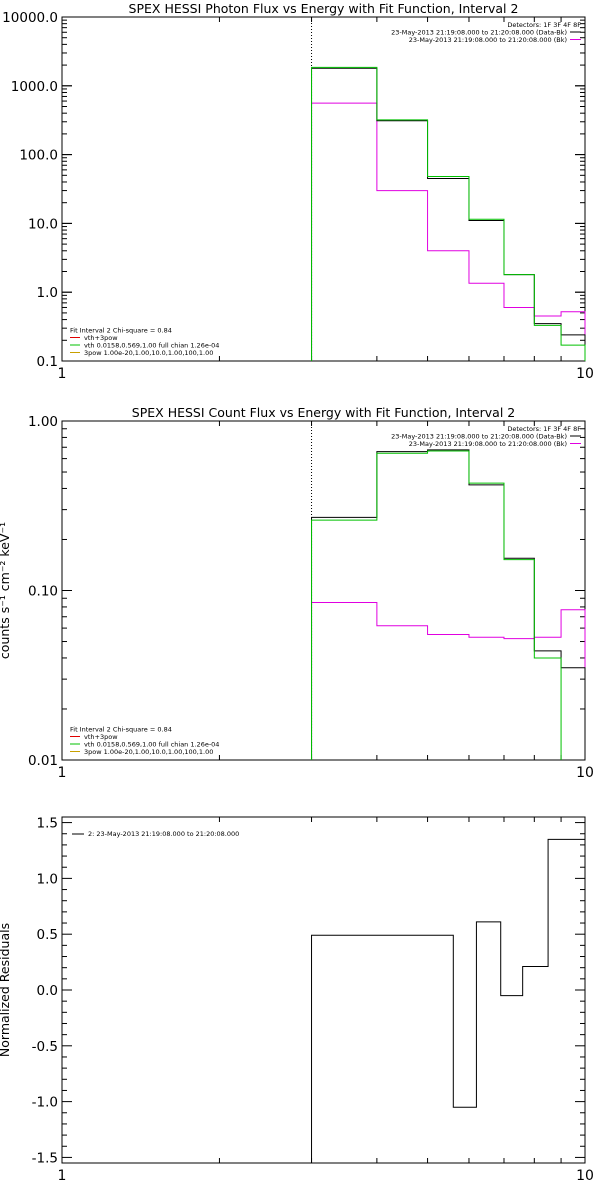 The height and width of the screenshot is (1200, 600). Describe the element at coordinates (43, 592) in the screenshot. I see `y-tick-label: 0.10` at that location.